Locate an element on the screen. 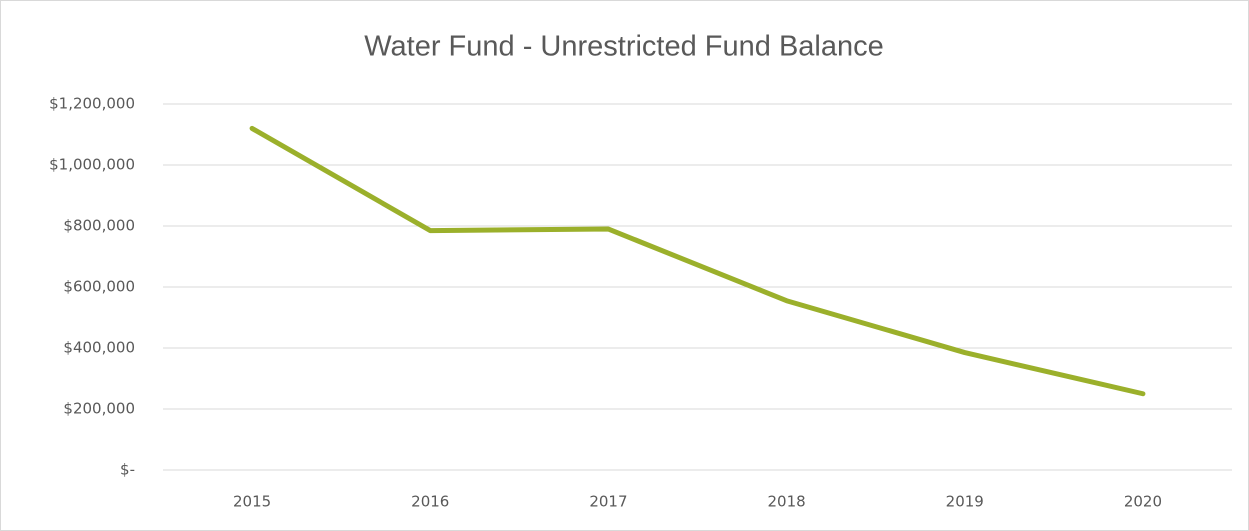 Image resolution: width=1249 pixels, height=531 pixels. x-tick-label: 2016 is located at coordinates (430, 502).